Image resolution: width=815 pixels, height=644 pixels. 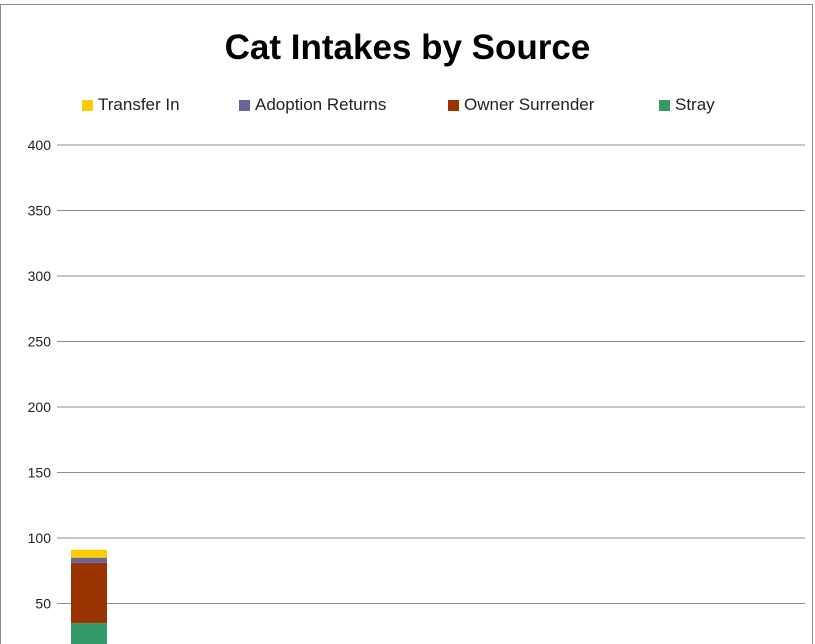 I want to click on y-tick-label: 400, so click(x=40, y=145).